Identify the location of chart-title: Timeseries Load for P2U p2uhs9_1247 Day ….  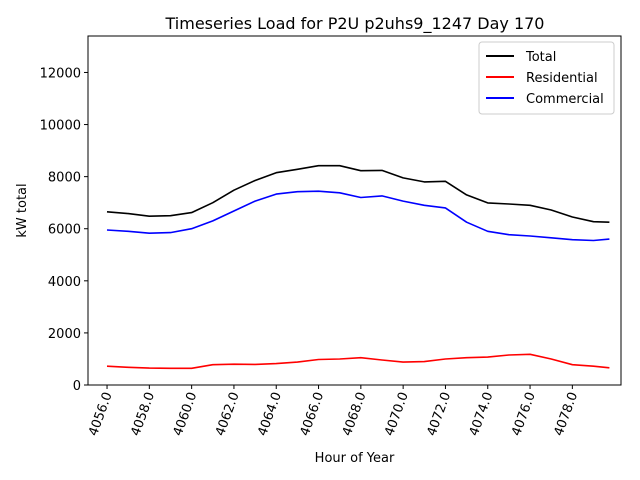
(355, 24).